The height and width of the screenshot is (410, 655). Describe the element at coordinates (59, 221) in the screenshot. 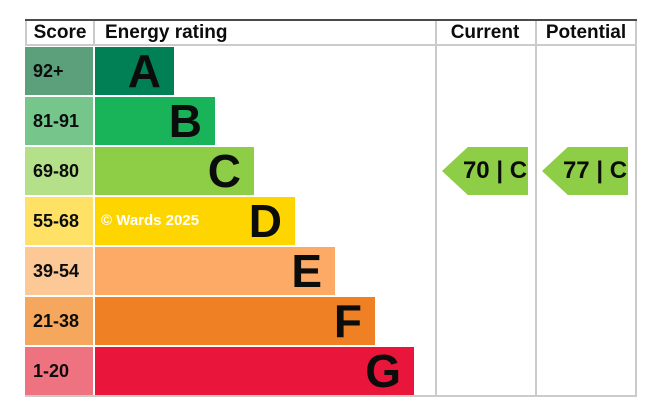

I see `score-range: 55-68` at that location.